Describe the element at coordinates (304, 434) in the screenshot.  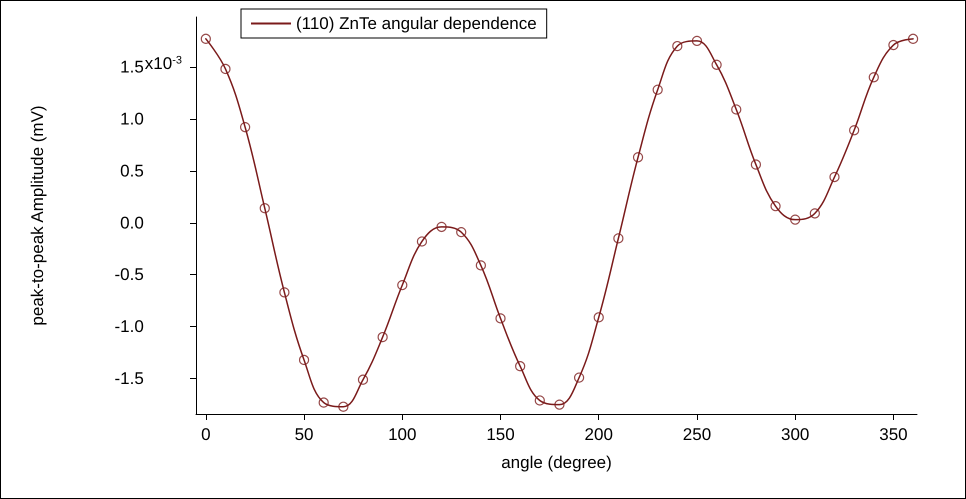
I see `x-tick-label: 50` at that location.